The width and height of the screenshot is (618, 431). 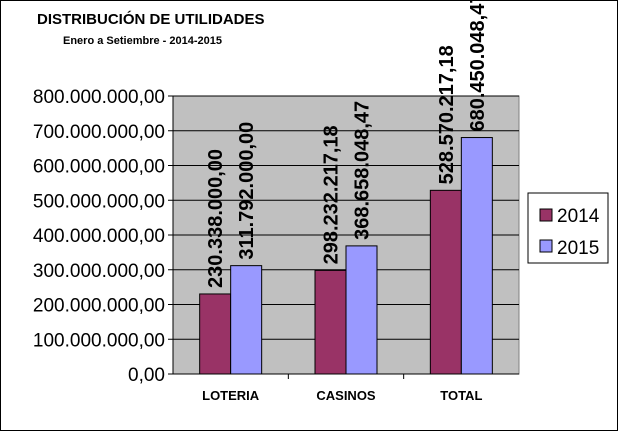 I want to click on y-tick-label: 0,00, so click(x=146, y=375).